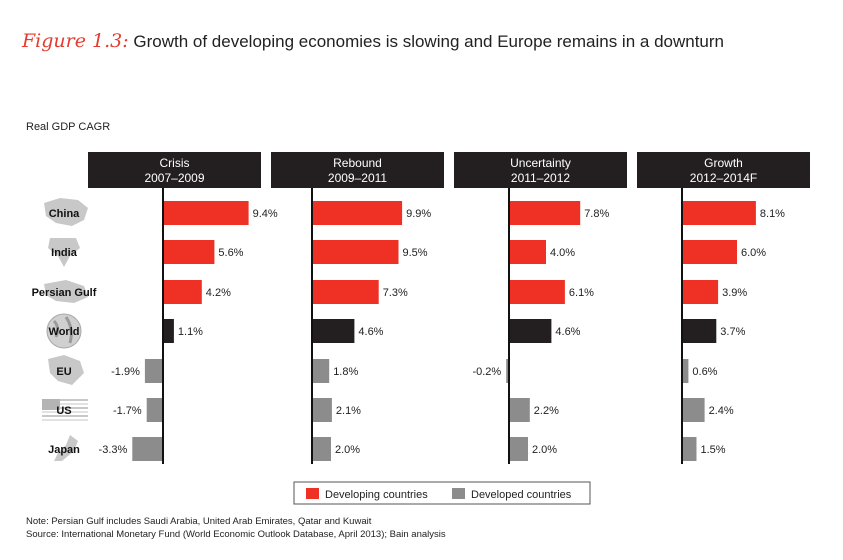 This screenshot has height=560, width=843. I want to click on data-label: 0.6%, so click(704, 372).